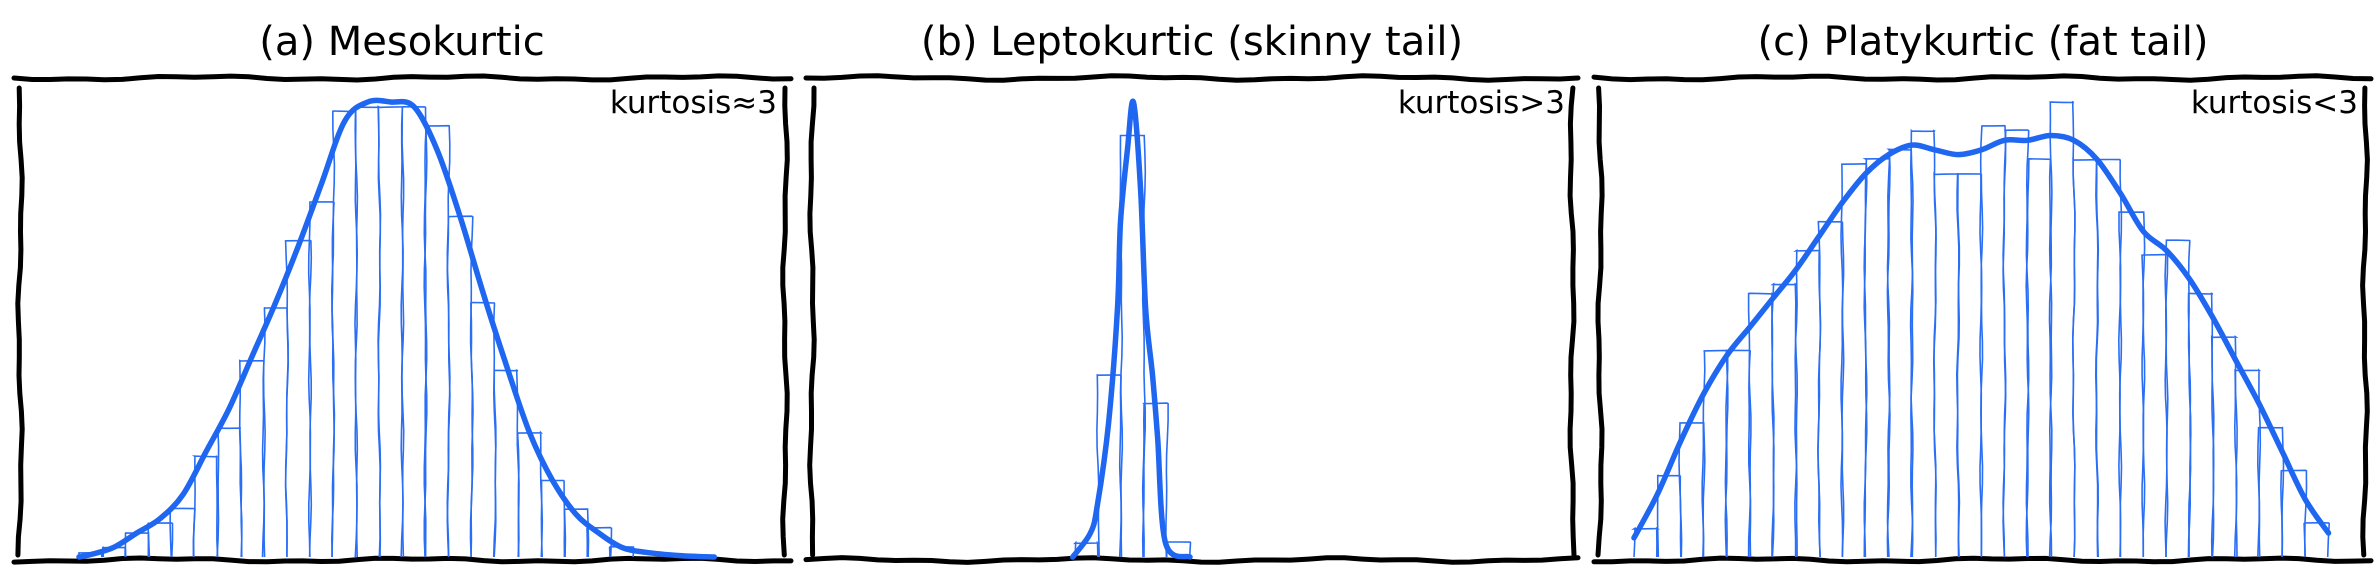 The image size is (2380, 578). I want to click on panel-c-annotation: kurtosis<3, so click(2274, 103).